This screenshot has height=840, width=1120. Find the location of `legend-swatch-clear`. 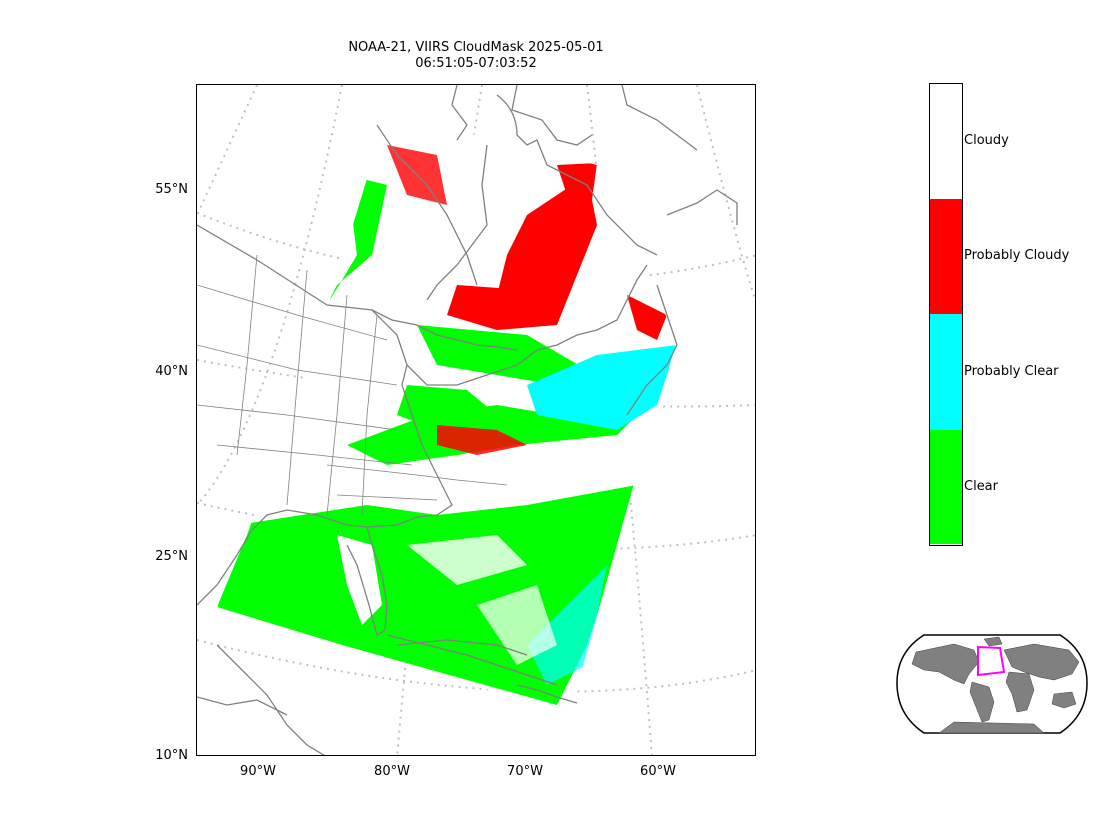

legend-swatch-clear is located at coordinates (946, 487).